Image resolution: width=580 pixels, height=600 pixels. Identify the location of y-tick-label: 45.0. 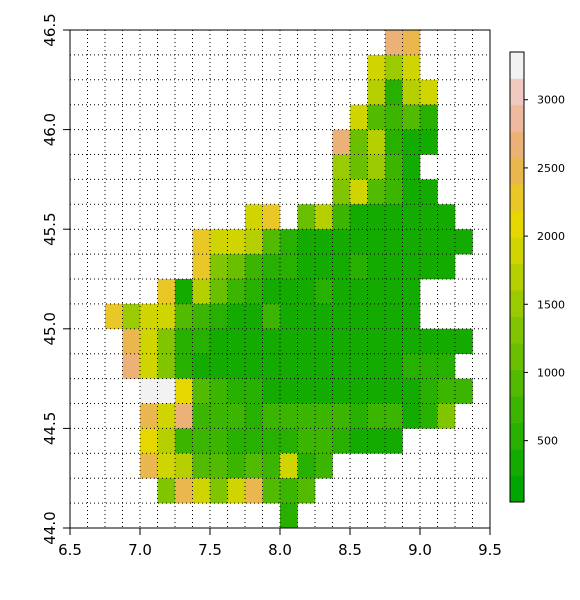
(50, 328).